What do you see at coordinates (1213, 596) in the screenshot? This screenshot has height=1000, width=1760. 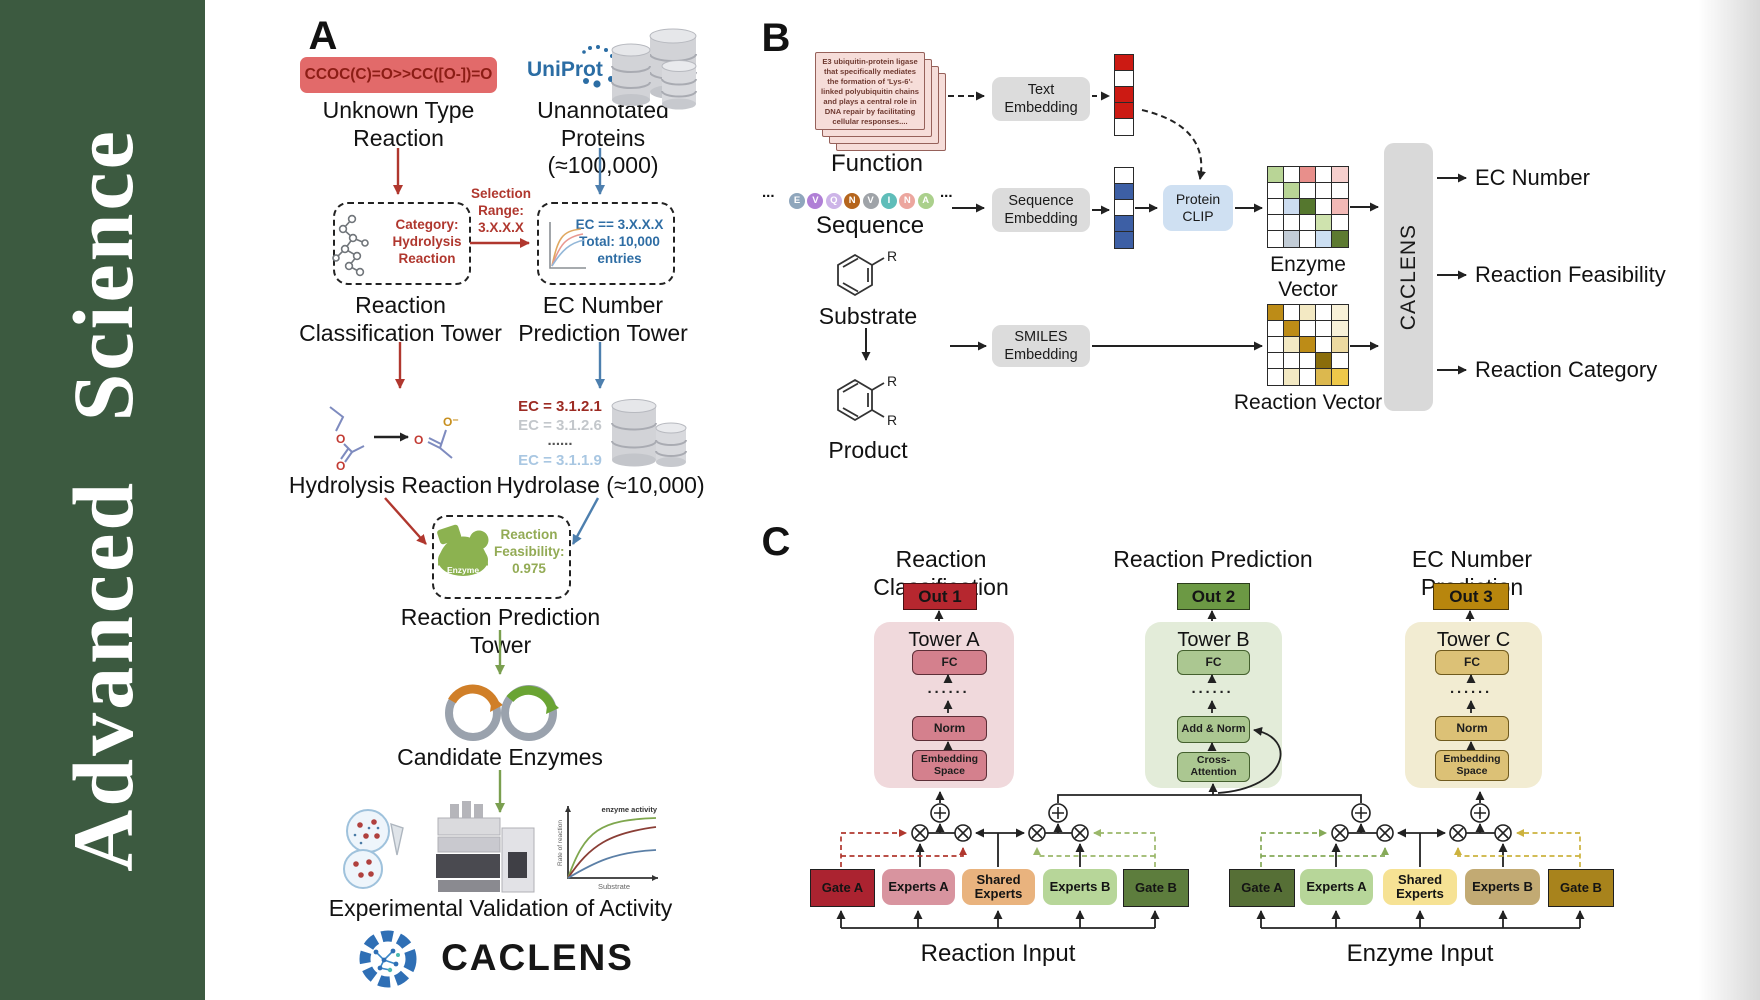 I see `out2-box: Out 2` at bounding box center [1213, 596].